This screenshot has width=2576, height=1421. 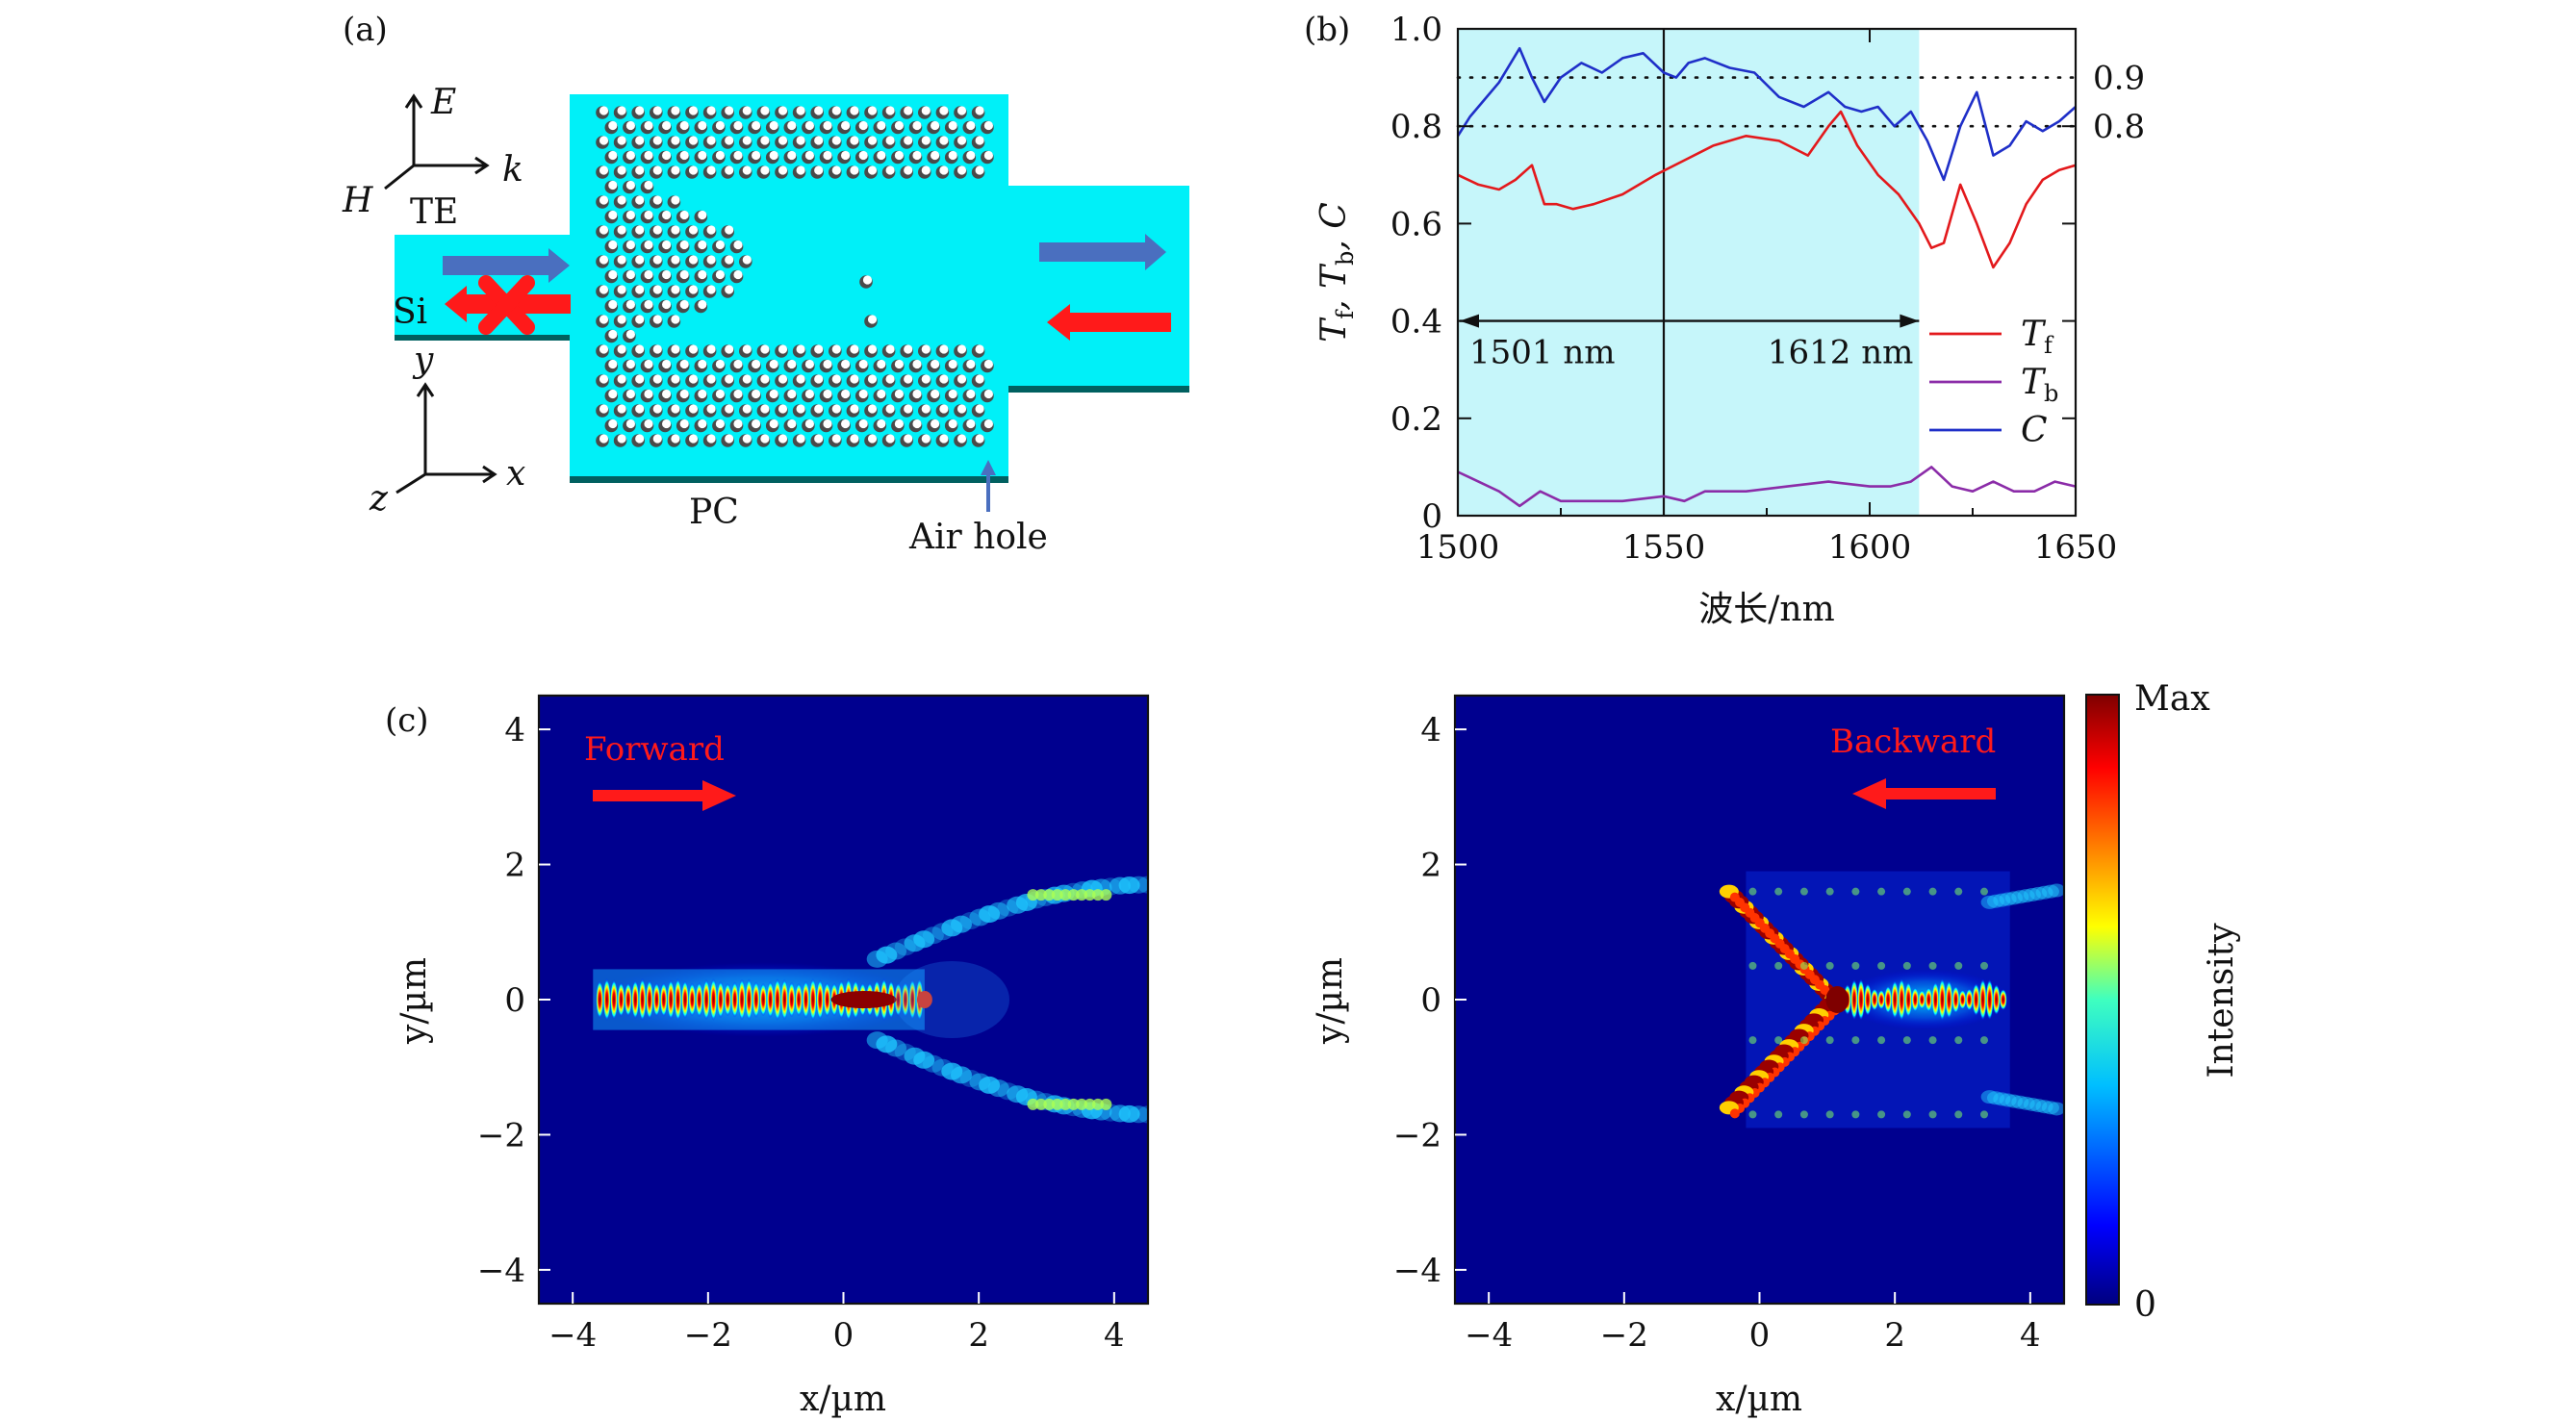 I want to click on series-line-Tf, so click(x=1767, y=189).